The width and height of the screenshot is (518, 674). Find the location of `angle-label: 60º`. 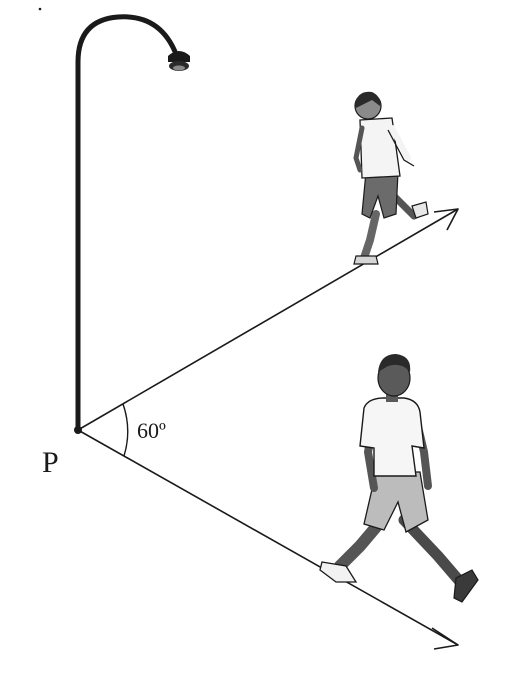

angle-label: 60º is located at coordinates (151, 430).